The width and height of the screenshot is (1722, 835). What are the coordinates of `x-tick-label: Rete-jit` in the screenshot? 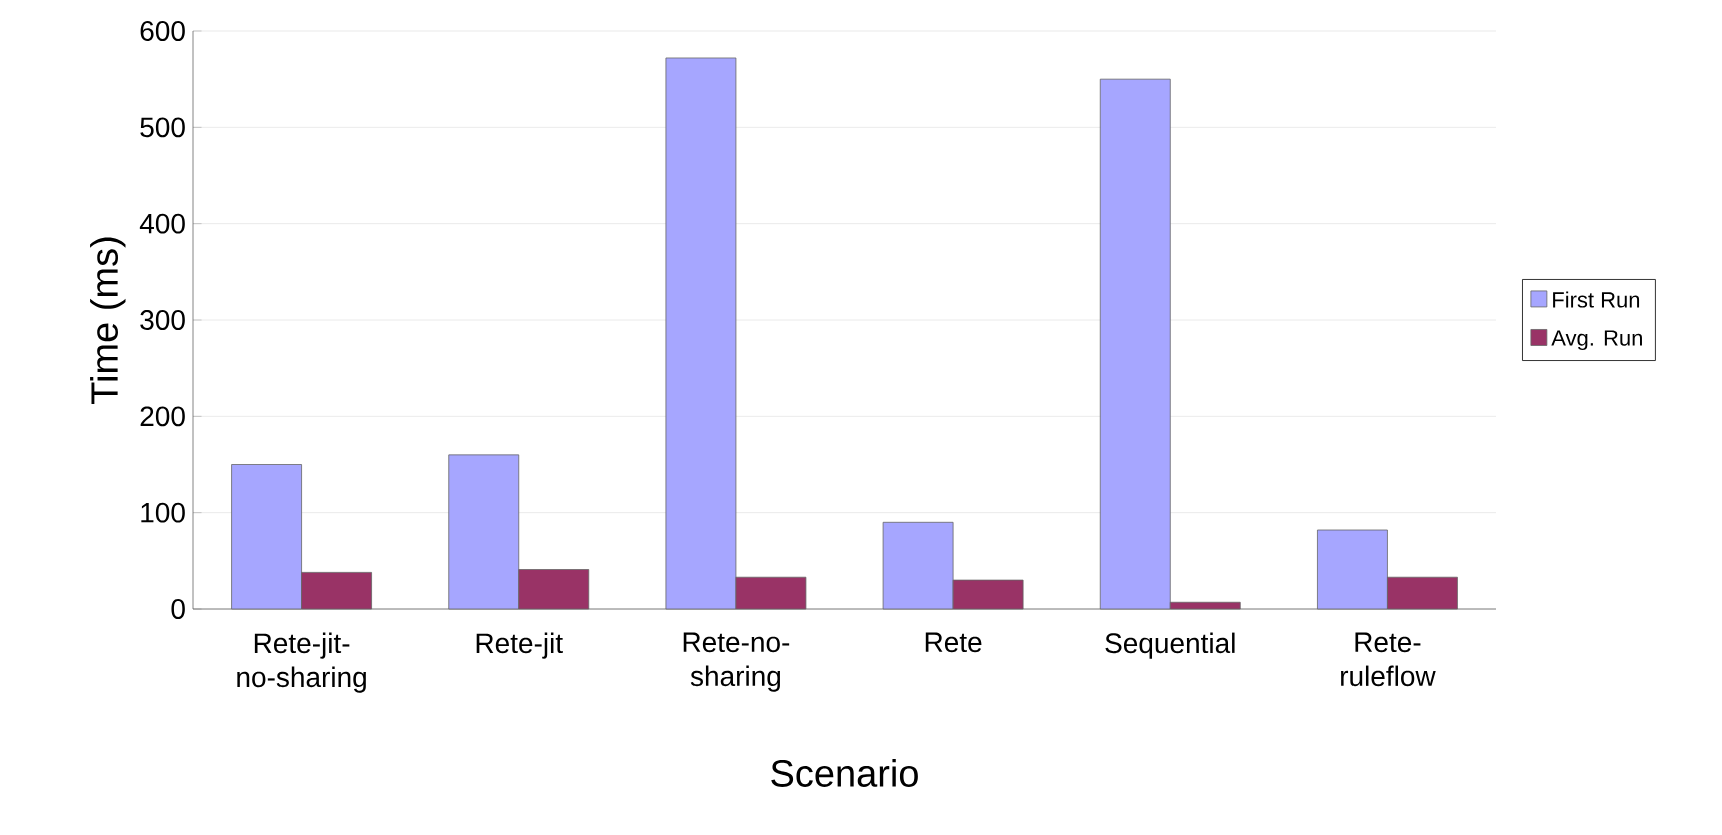 It's located at (519, 645).